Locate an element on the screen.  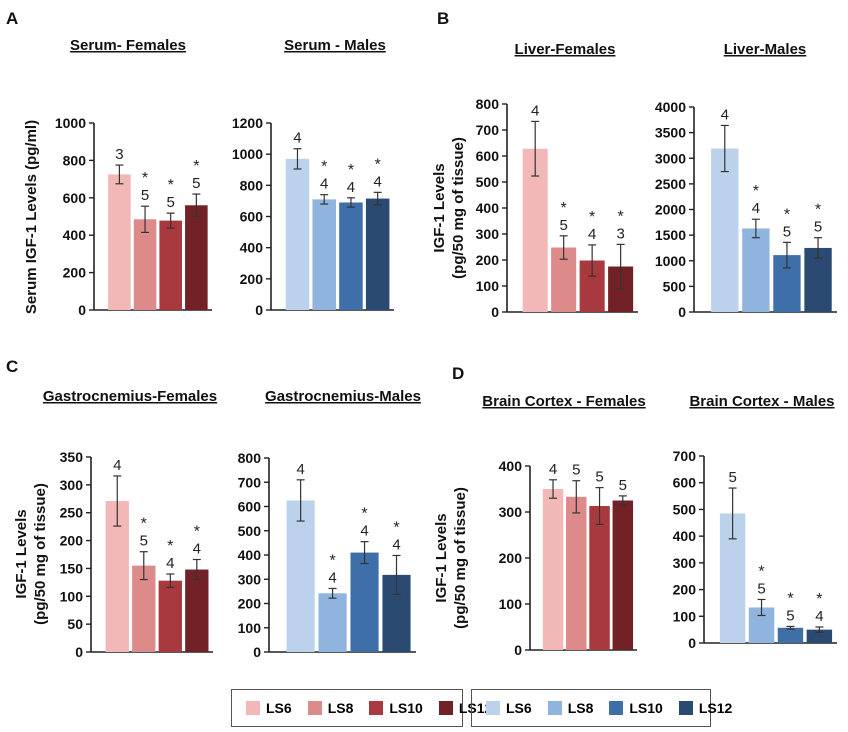
panel-letter-d: D is located at coordinates (458, 373).